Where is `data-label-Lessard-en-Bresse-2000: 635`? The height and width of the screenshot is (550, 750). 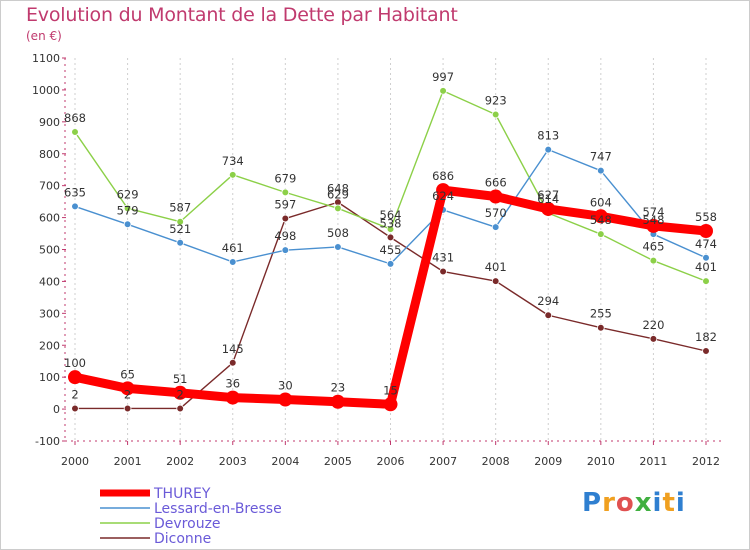 data-label-Lessard-en-Bresse-2000: 635 is located at coordinates (75, 192).